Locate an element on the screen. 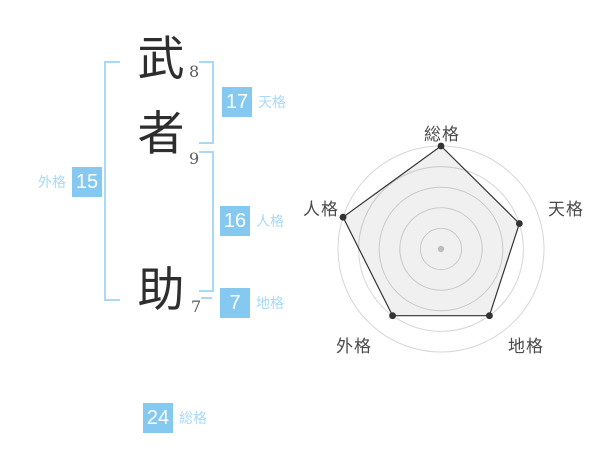 This screenshot has width=600, height=470. gaikaku-bracket is located at coordinates (112, 181).